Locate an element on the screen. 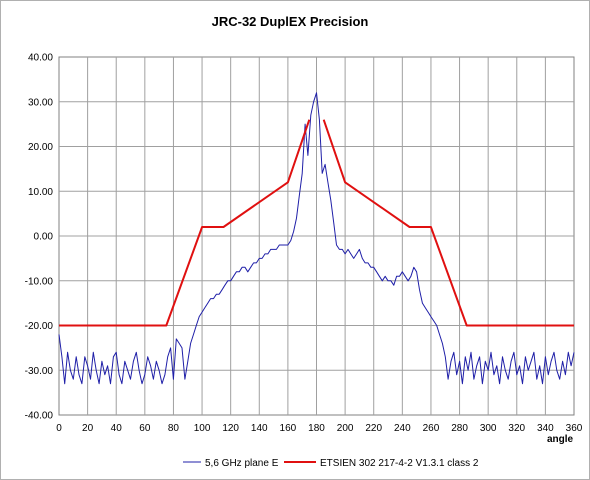  x-tick-label: 60 is located at coordinates (145, 428).